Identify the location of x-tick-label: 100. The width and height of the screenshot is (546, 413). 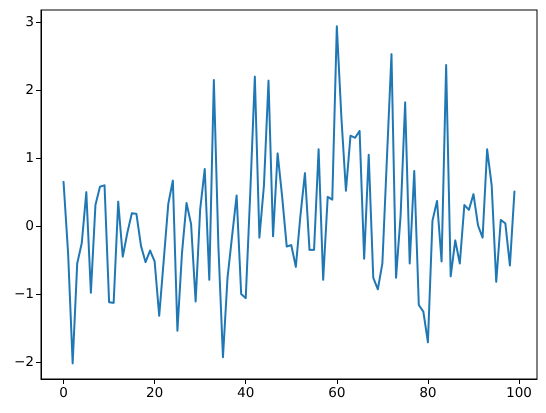
(519, 393).